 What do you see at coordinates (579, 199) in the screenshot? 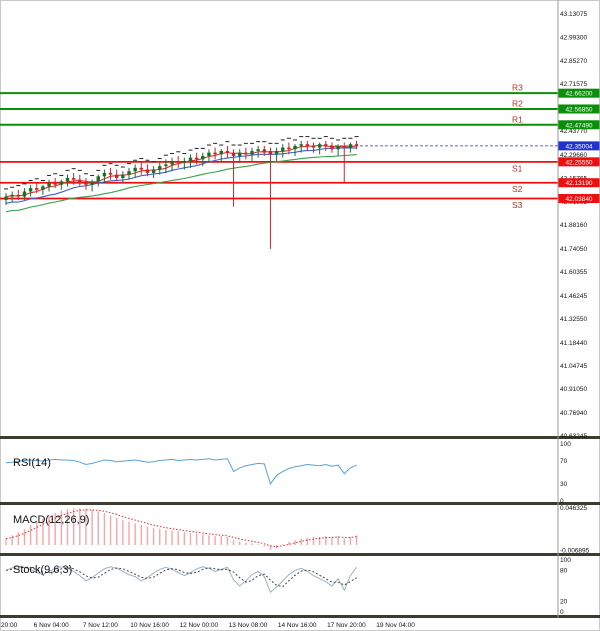
I see `support-s3-badge` at bounding box center [579, 199].